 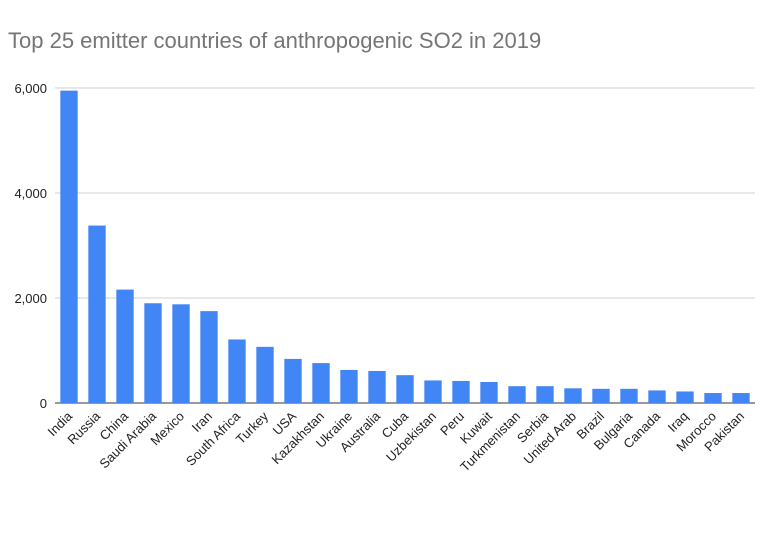 I want to click on bar-iran, so click(x=209, y=357).